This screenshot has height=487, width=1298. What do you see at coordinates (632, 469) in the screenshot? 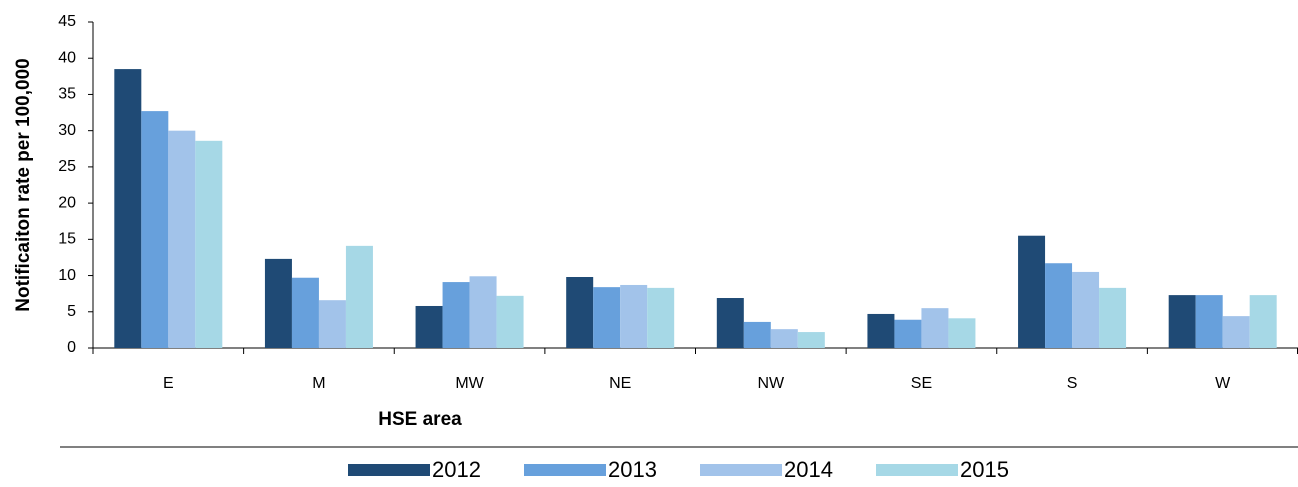
I see `legend-label: 2013` at bounding box center [632, 469].